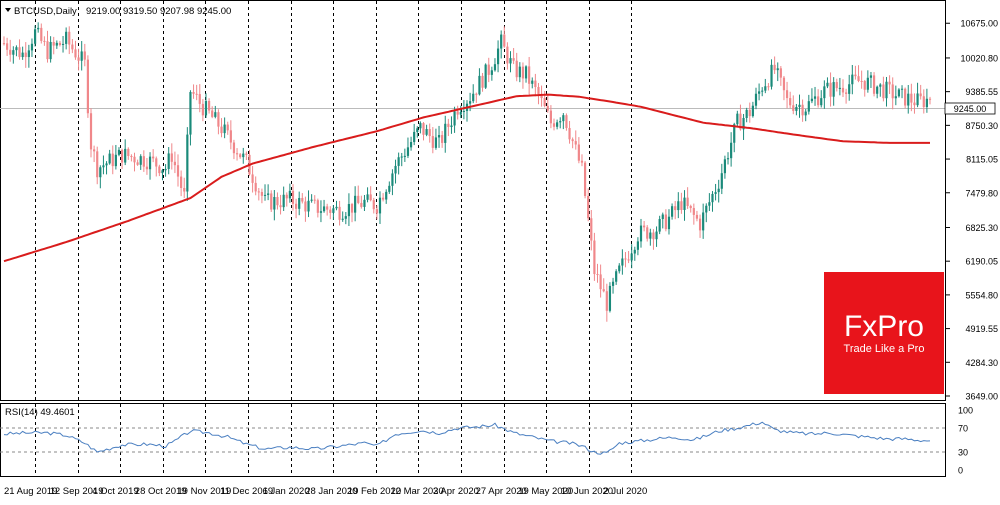 The image size is (1000, 505). Describe the element at coordinates (8, 10) in the screenshot. I see `triangle-down-icon` at that location.